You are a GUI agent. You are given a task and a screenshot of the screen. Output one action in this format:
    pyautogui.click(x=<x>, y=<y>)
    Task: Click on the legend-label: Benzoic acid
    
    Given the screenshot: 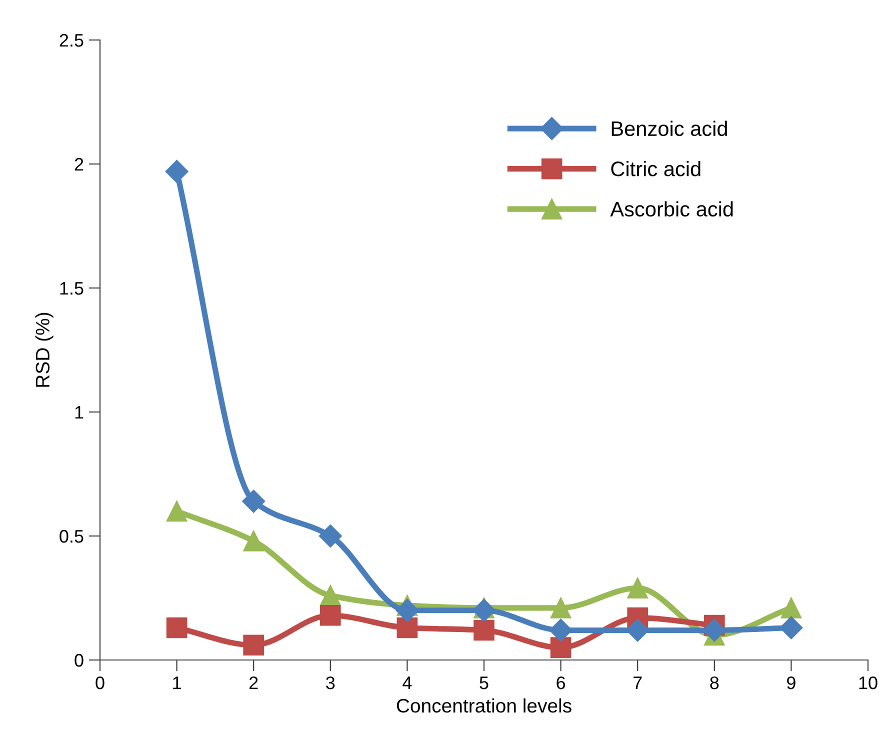 What is the action you would take?
    pyautogui.click(x=669, y=128)
    